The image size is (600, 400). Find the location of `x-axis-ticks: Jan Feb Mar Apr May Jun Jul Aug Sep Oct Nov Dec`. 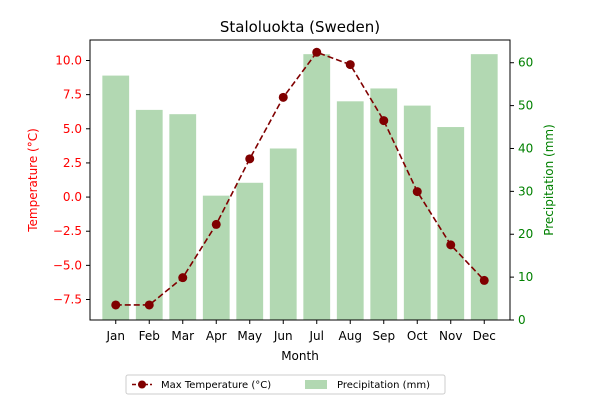

x-axis-ticks: Jan Feb Mar Apr May Jun Jul Aug Sep Oct Nov Dec is located at coordinates (301, 331).